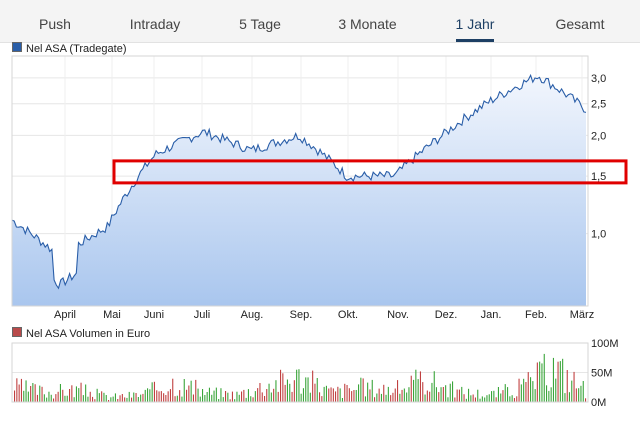 This screenshot has width=640, height=421. I want to click on price-legend: Nel ASA (Tradegate), so click(69, 48).